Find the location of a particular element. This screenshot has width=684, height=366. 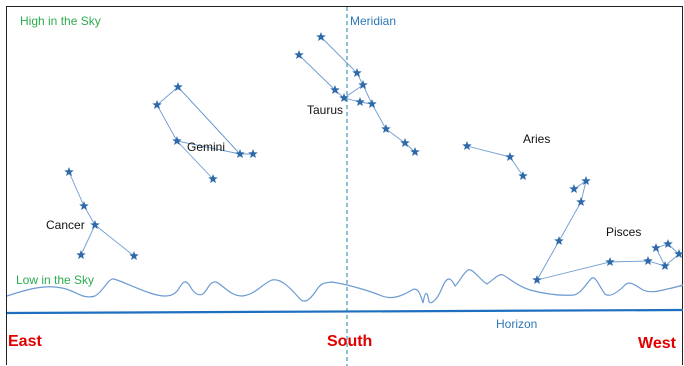

horizon-line is located at coordinates (345, 311).